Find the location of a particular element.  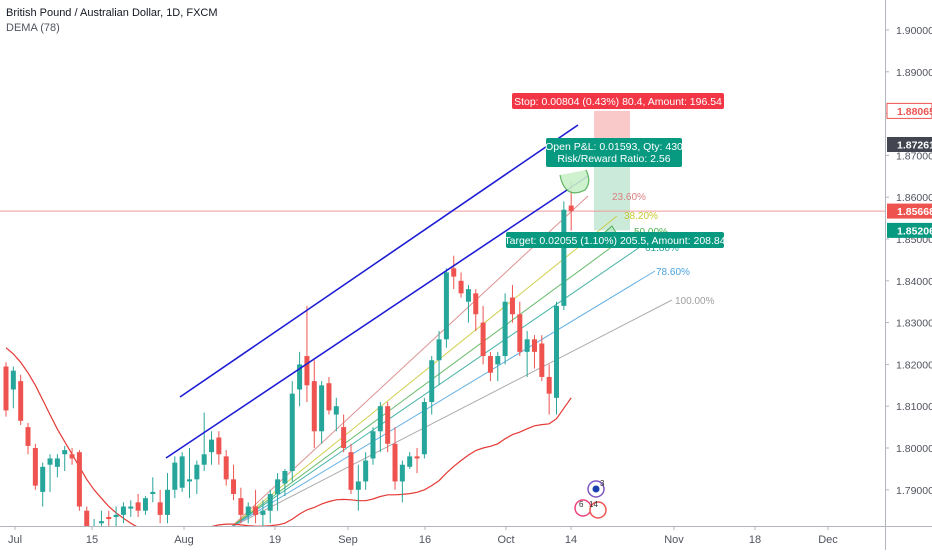

price-tick-label: 1.90000 is located at coordinates (914, 31).